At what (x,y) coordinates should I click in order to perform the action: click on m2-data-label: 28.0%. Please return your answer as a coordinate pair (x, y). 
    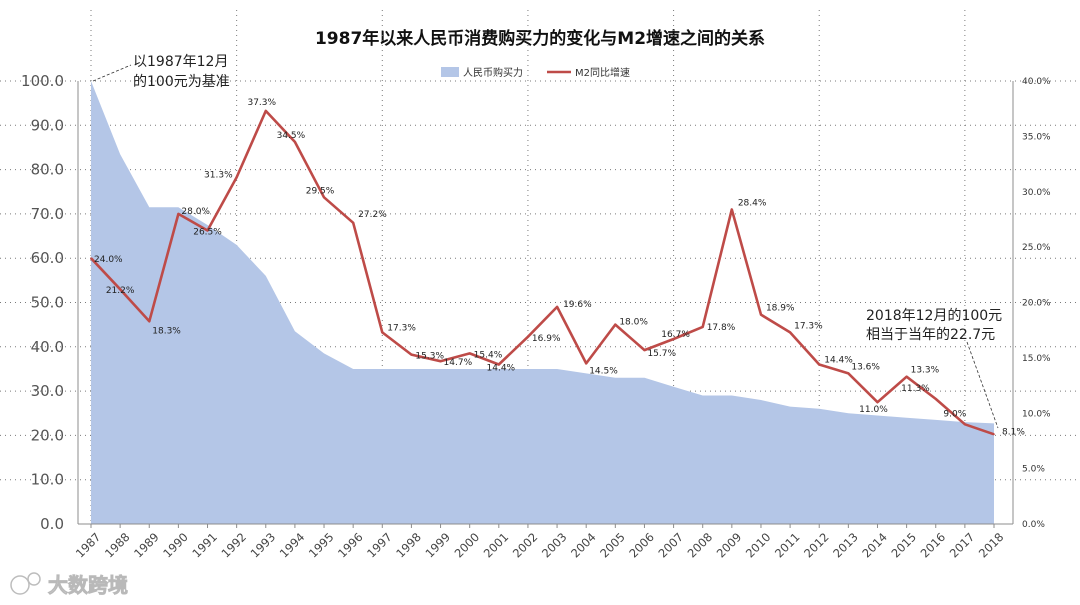
    Looking at the image, I should click on (195, 212).